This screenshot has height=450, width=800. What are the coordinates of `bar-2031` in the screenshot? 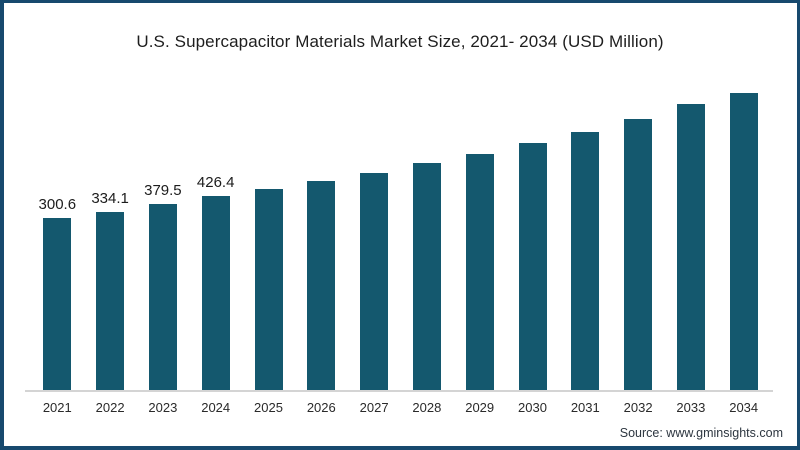 It's located at (585, 260).